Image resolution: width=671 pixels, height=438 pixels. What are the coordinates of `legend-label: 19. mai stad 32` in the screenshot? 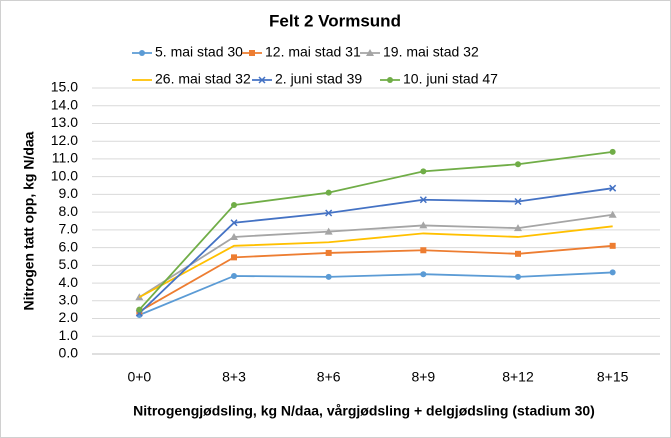 It's located at (431, 52).